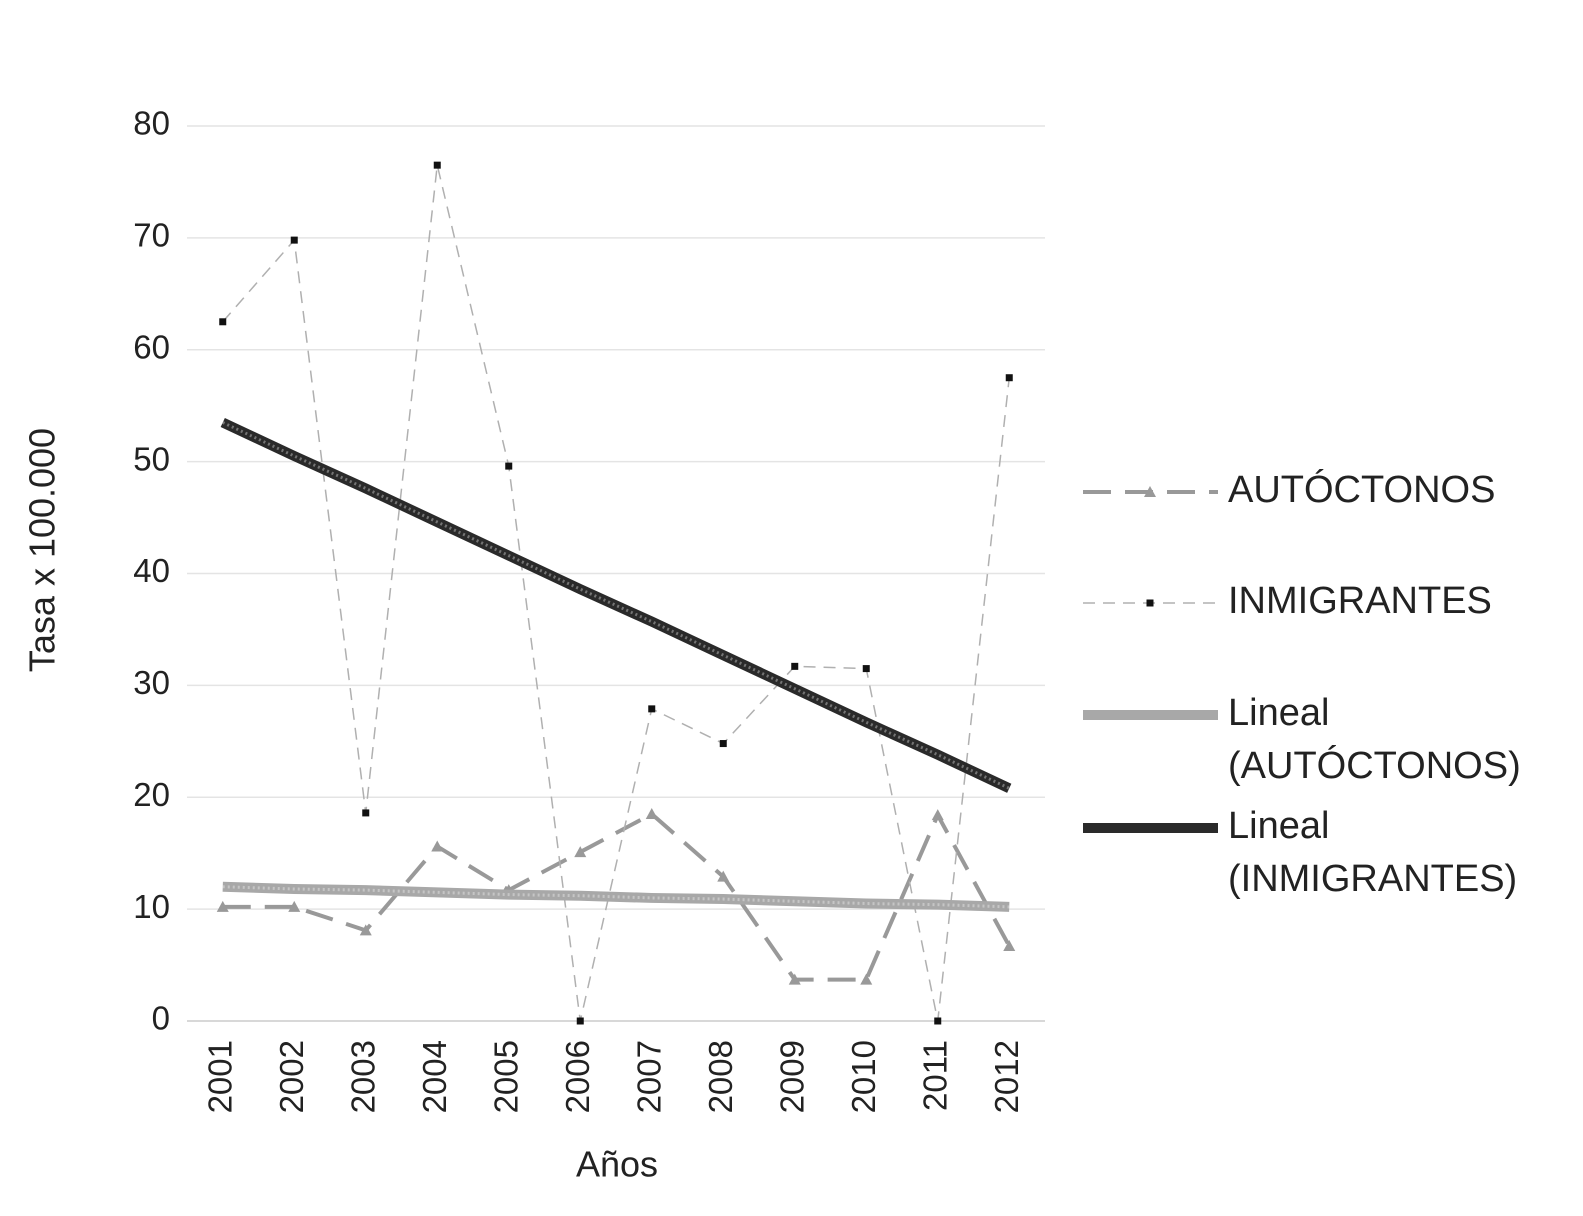 This screenshot has height=1216, width=1583. I want to click on x-tick-label: 2007, so click(648, 1076).